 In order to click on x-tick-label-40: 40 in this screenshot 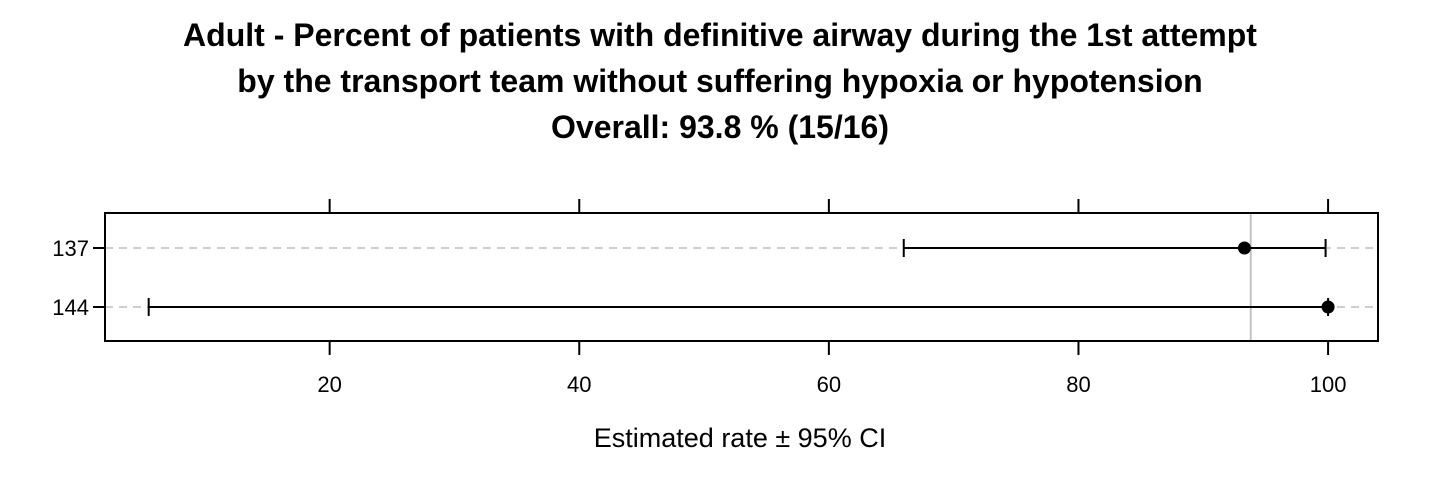, I will do `click(579, 384)`.